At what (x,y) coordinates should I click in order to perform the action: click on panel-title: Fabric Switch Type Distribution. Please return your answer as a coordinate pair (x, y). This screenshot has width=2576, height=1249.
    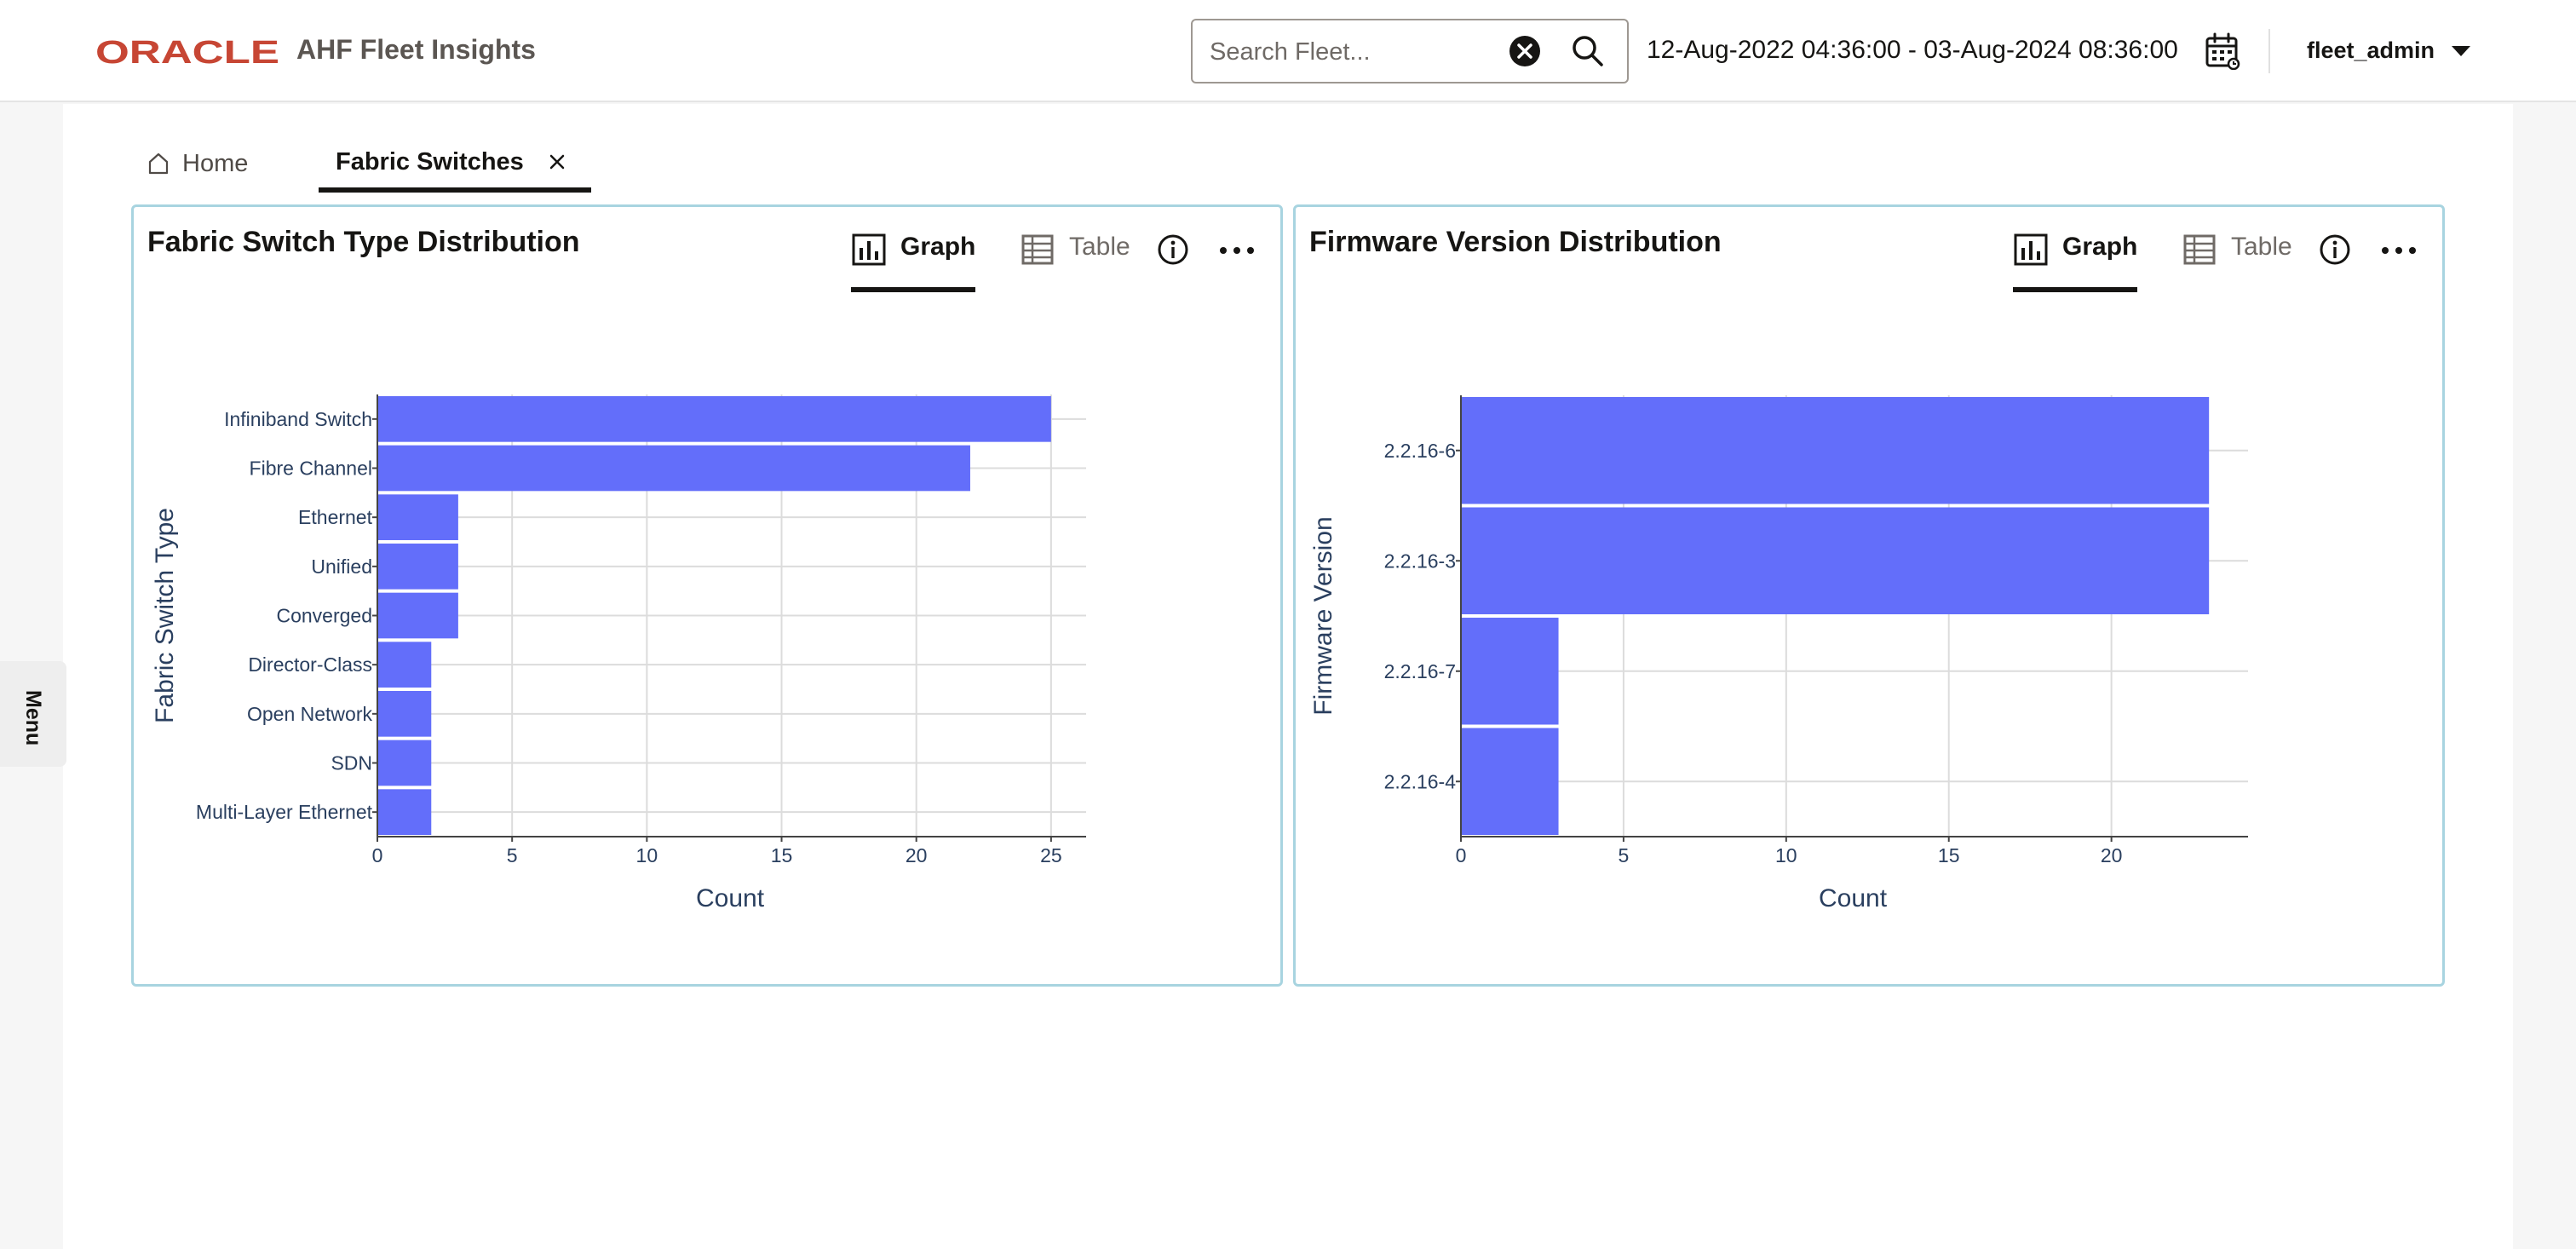
    Looking at the image, I should click on (364, 242).